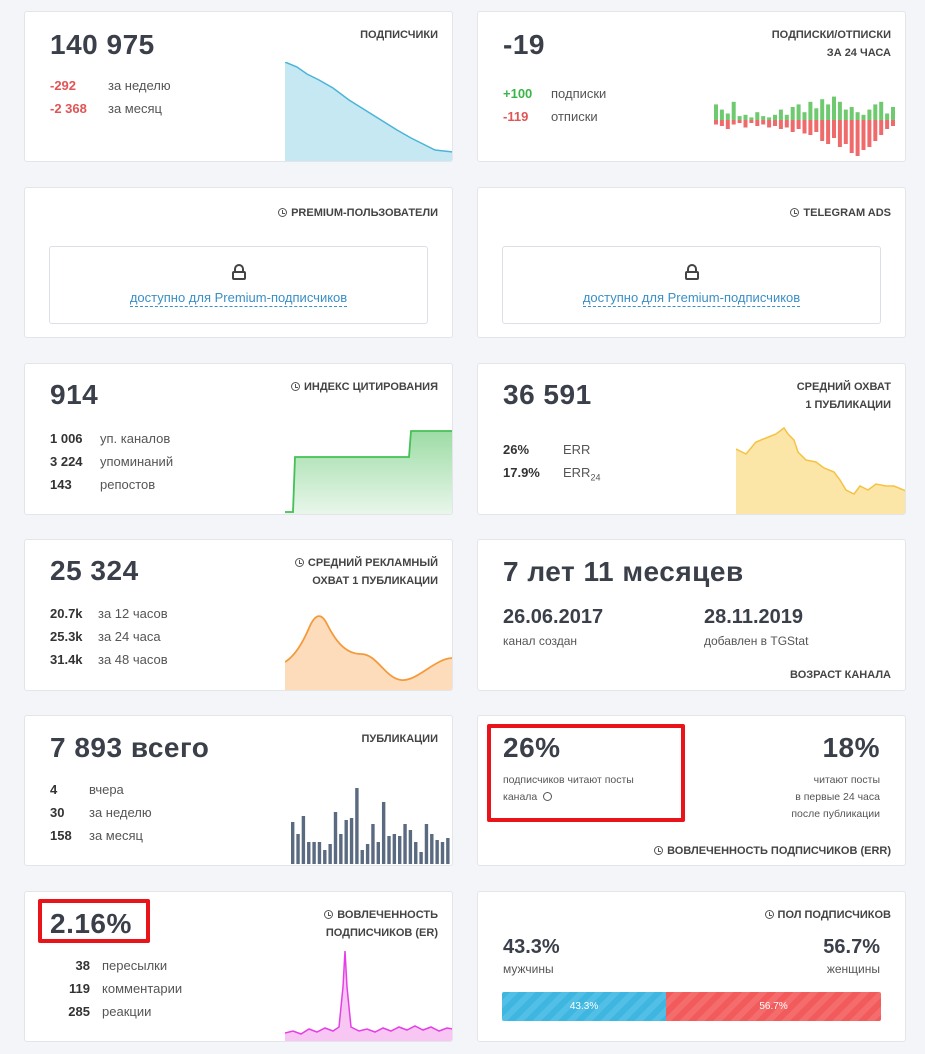 Image resolution: width=925 pixels, height=1054 pixels. Describe the element at coordinates (238, 298) in the screenshot. I see `premium-link: доступно для Premium-подписчиков` at that location.